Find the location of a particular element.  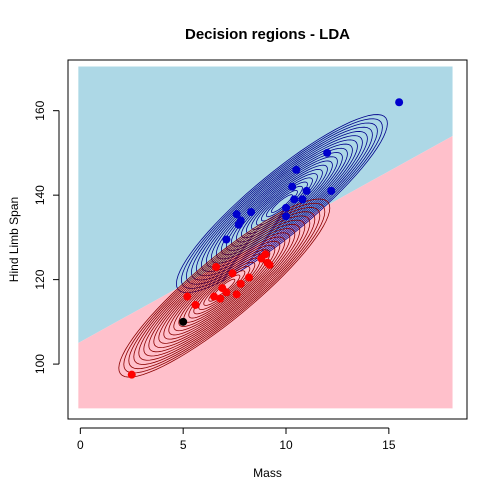

y-tick-label: 100 is located at coordinates (40, 364).